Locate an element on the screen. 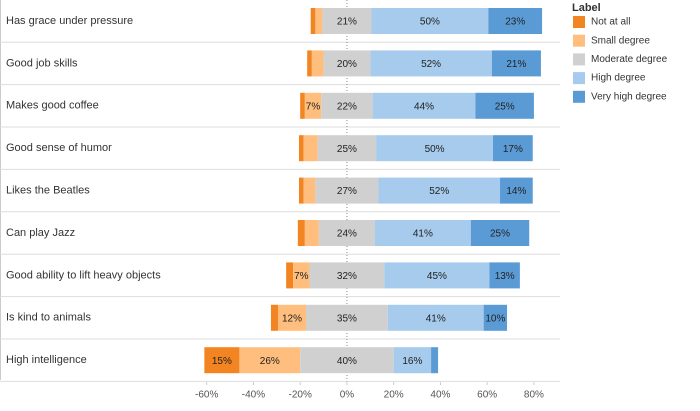 The width and height of the screenshot is (700, 411). category-label: Good ability to lift heavy objects is located at coordinates (83, 275).